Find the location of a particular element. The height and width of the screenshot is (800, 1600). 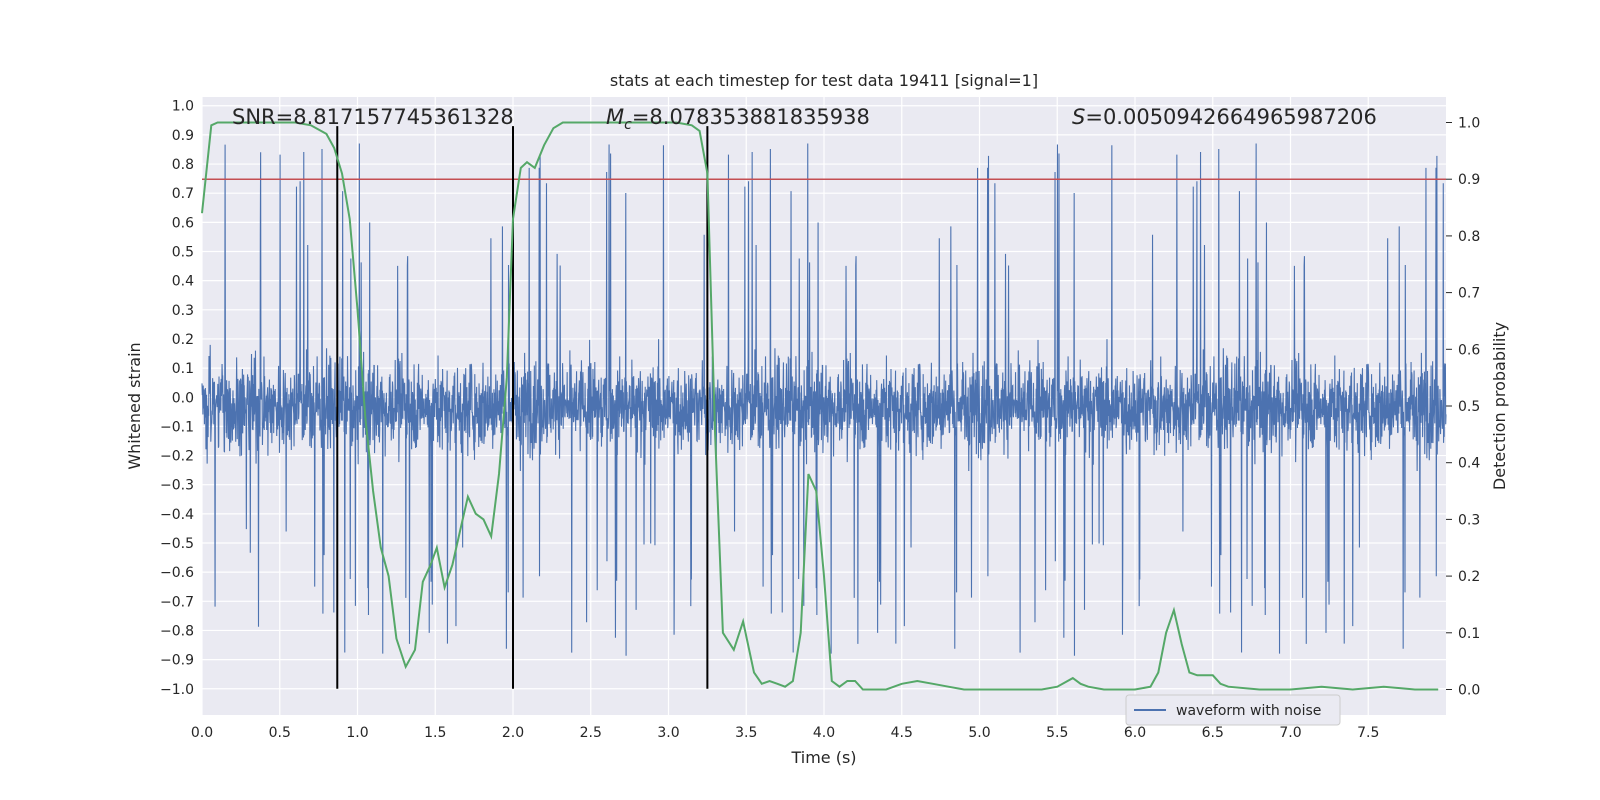

mc-symbol: M is located at coordinates (615, 117).